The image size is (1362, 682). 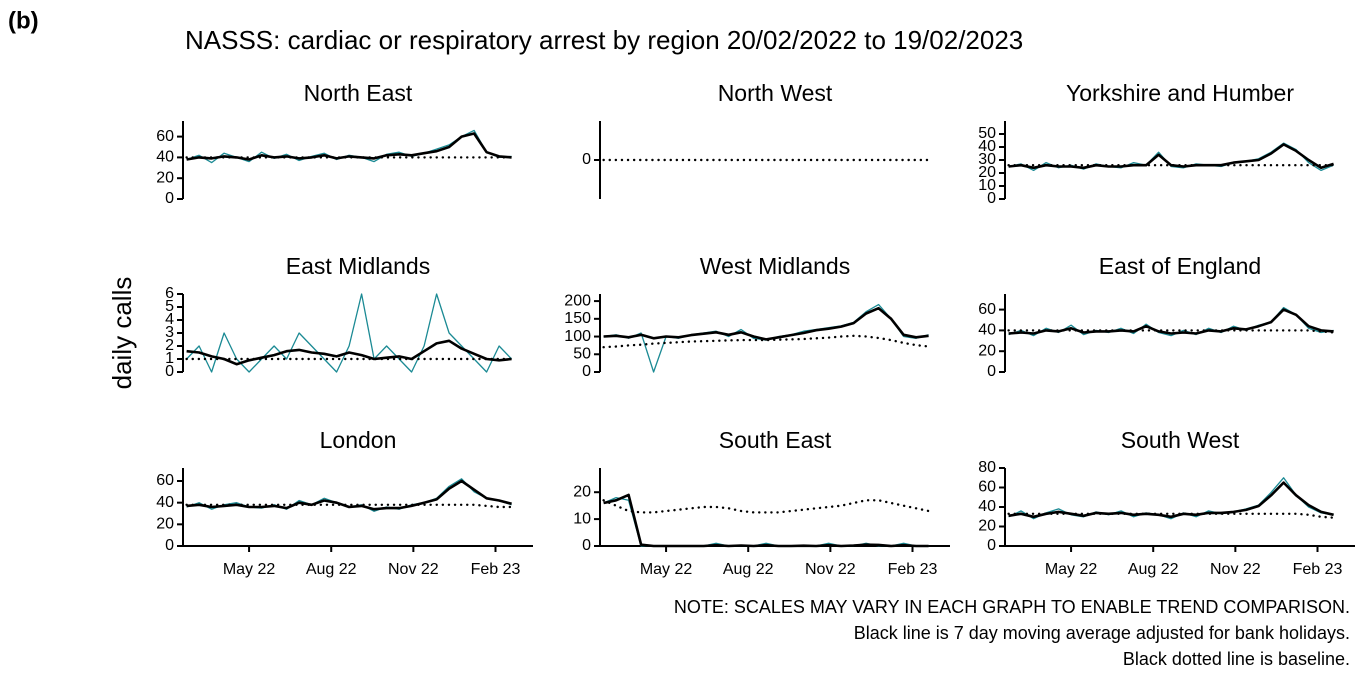 I want to click on y-tick-label: 150, so click(x=577, y=318).